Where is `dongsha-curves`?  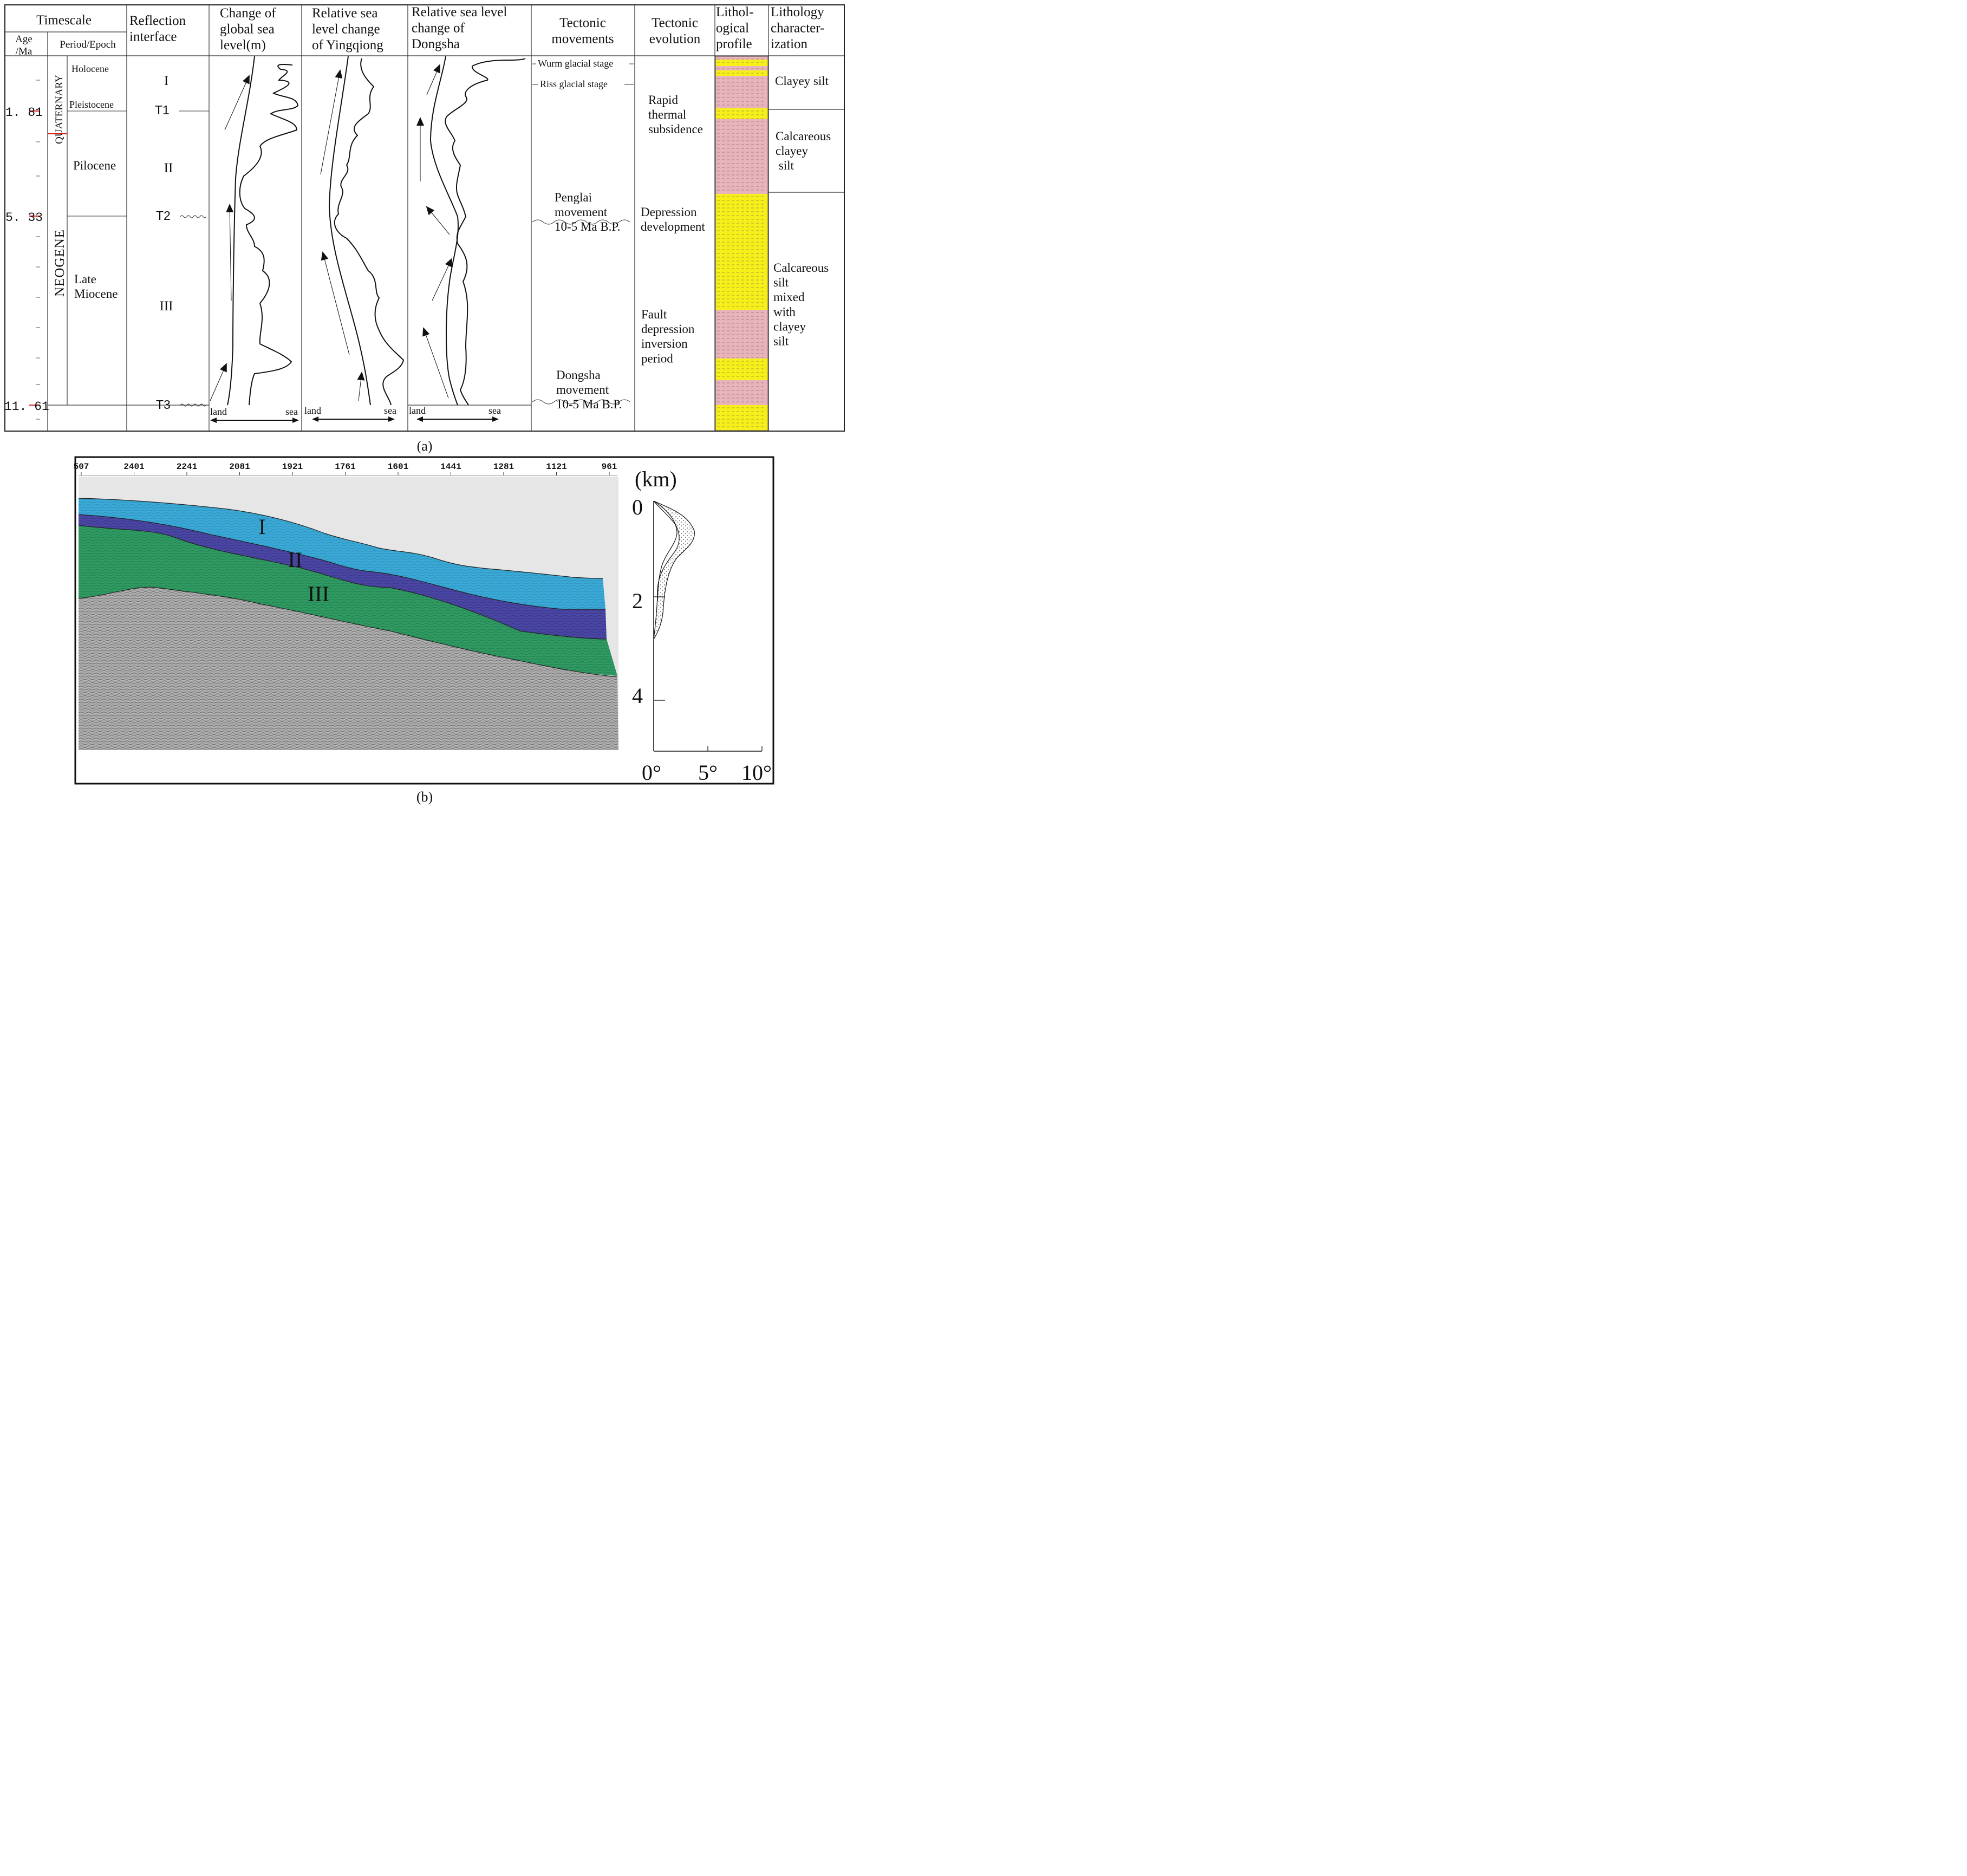
dongsha-curves is located at coordinates (471, 231).